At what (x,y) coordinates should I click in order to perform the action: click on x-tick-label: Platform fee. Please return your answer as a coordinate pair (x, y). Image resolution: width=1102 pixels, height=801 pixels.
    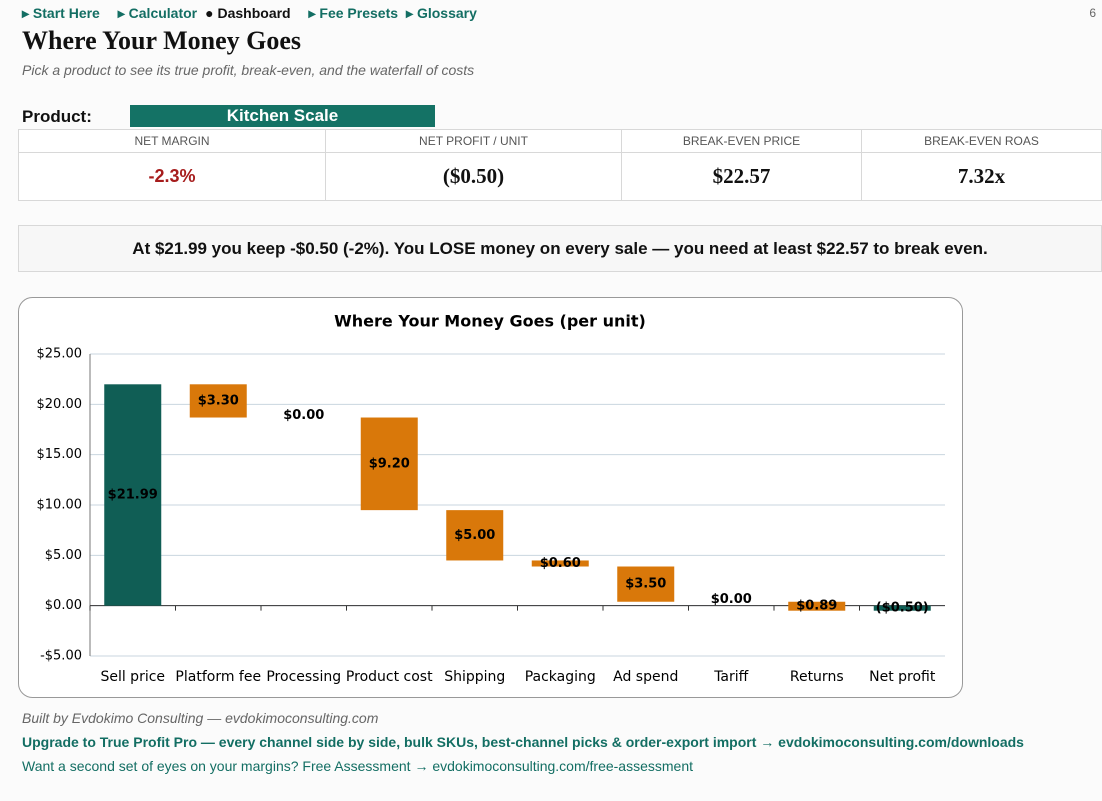
    Looking at the image, I should click on (218, 677).